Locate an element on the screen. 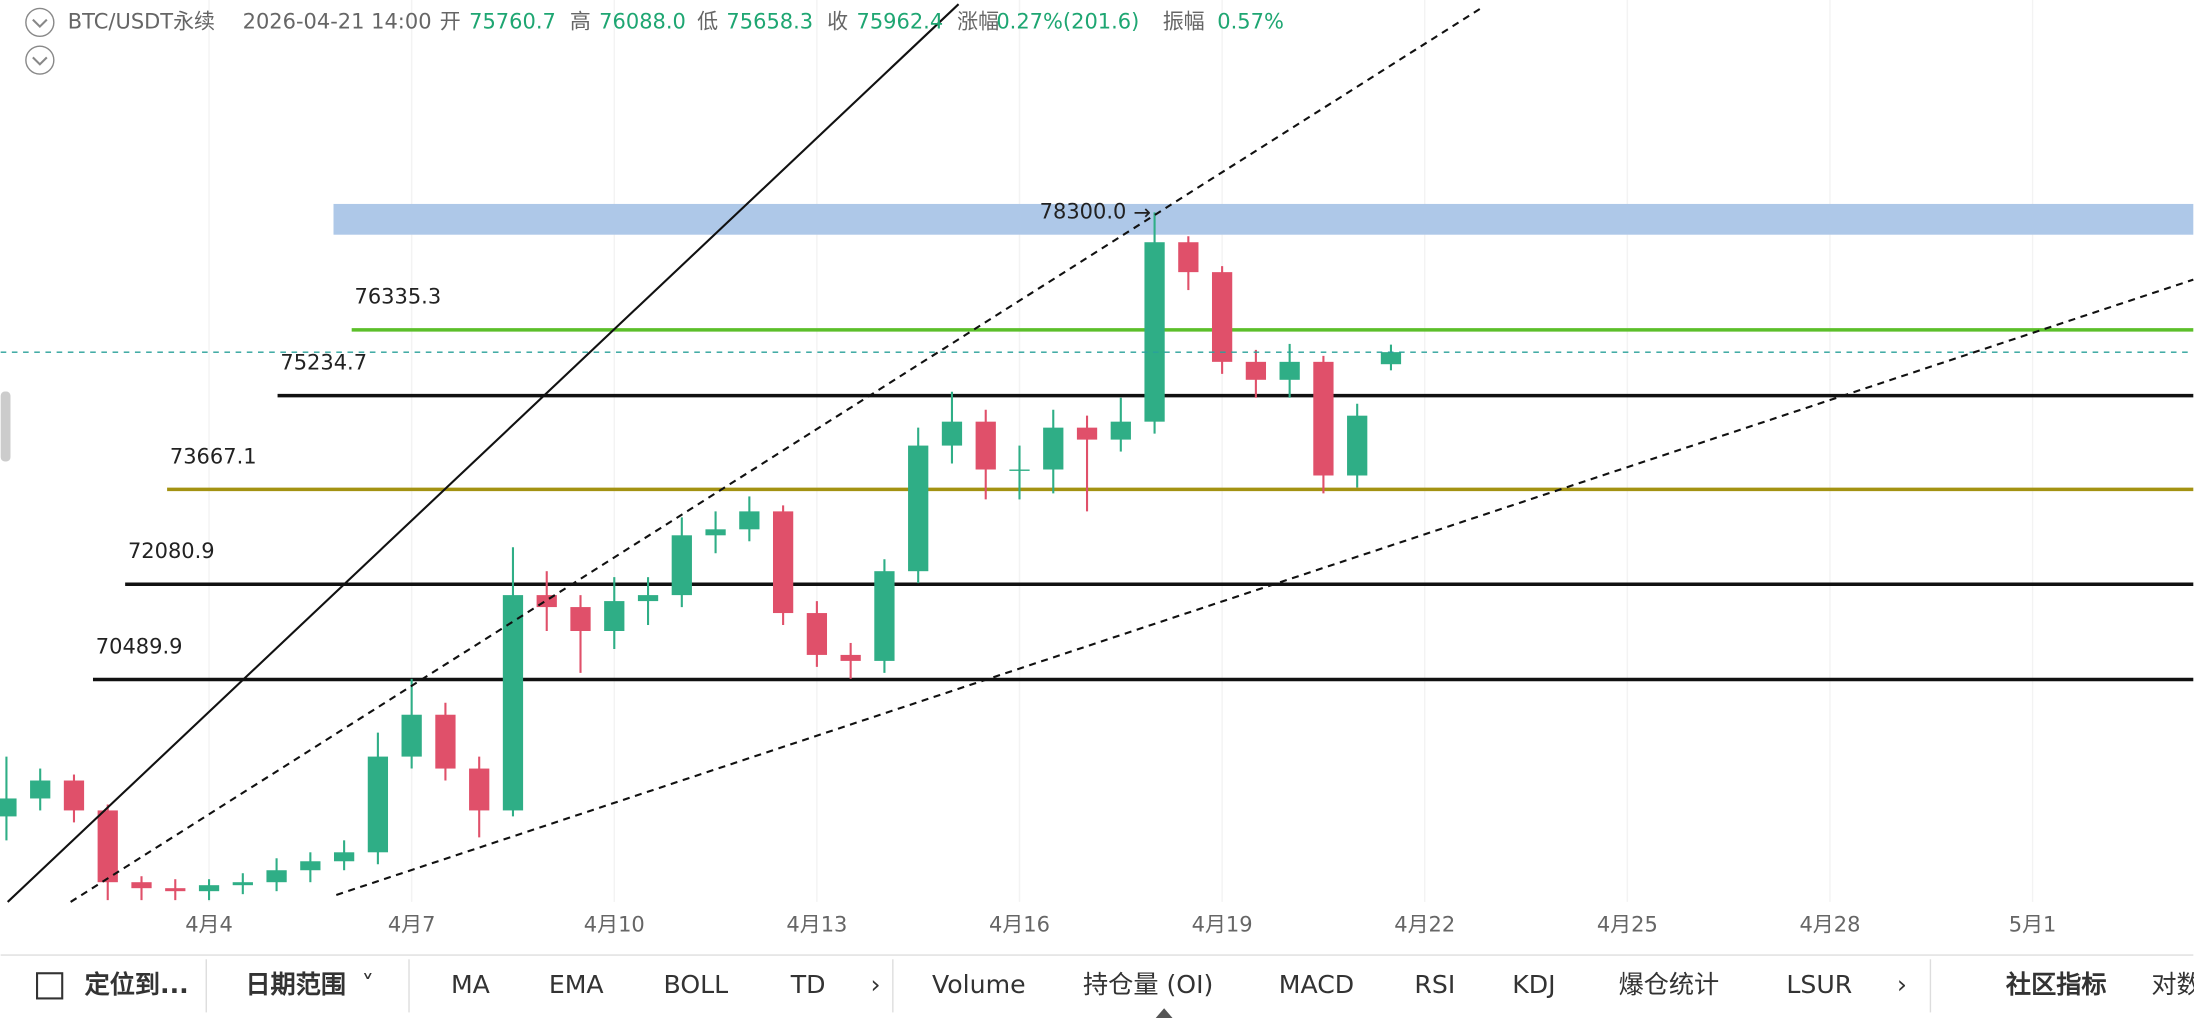 The image size is (2194, 1018). field-label: 高 is located at coordinates (580, 21).